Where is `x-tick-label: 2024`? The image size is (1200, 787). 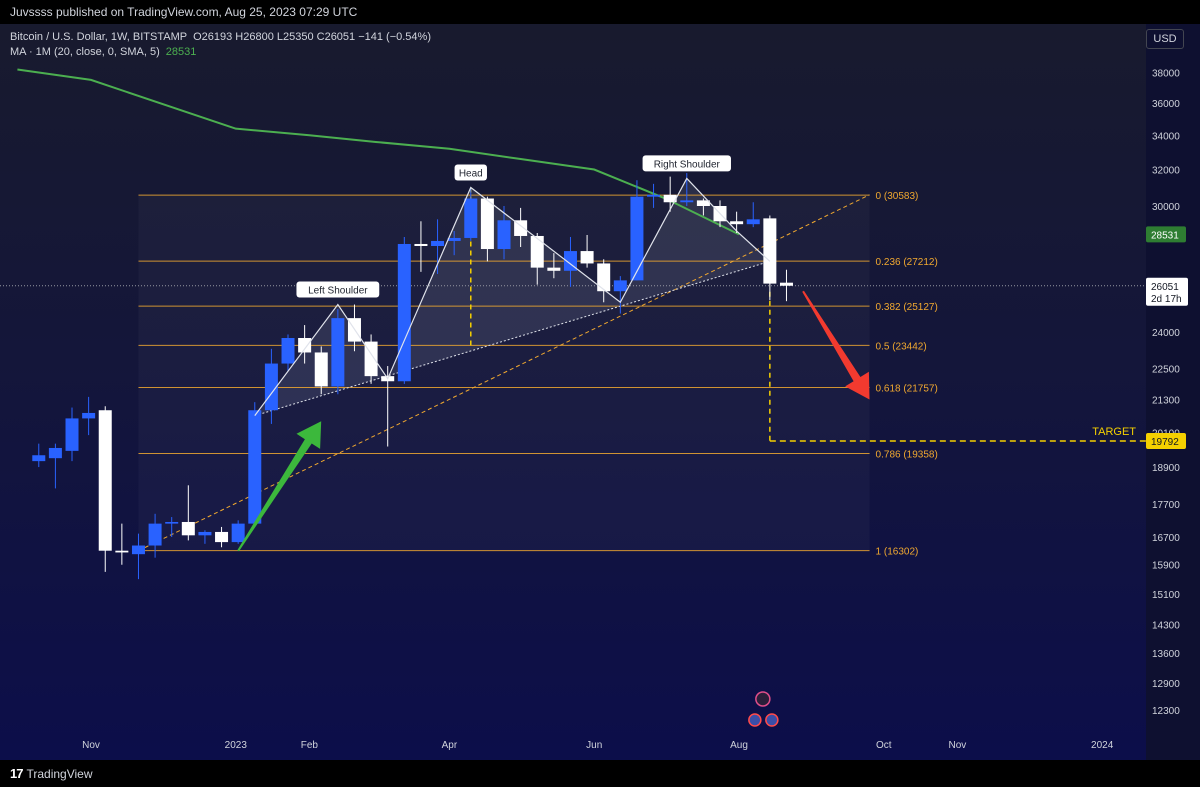 x-tick-label: 2024 is located at coordinates (1102, 745).